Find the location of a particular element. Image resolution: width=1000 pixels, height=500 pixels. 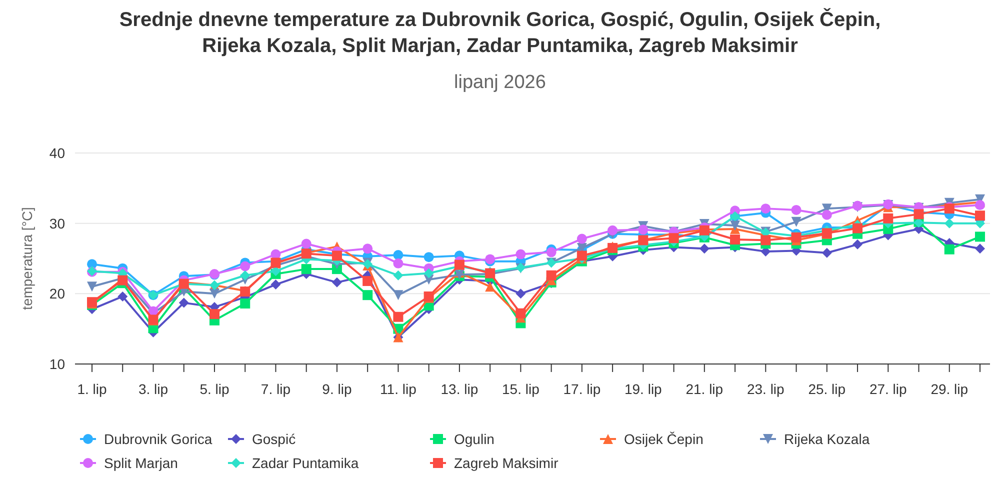

x-tick-label: 7. lip is located at coordinates (275, 389).